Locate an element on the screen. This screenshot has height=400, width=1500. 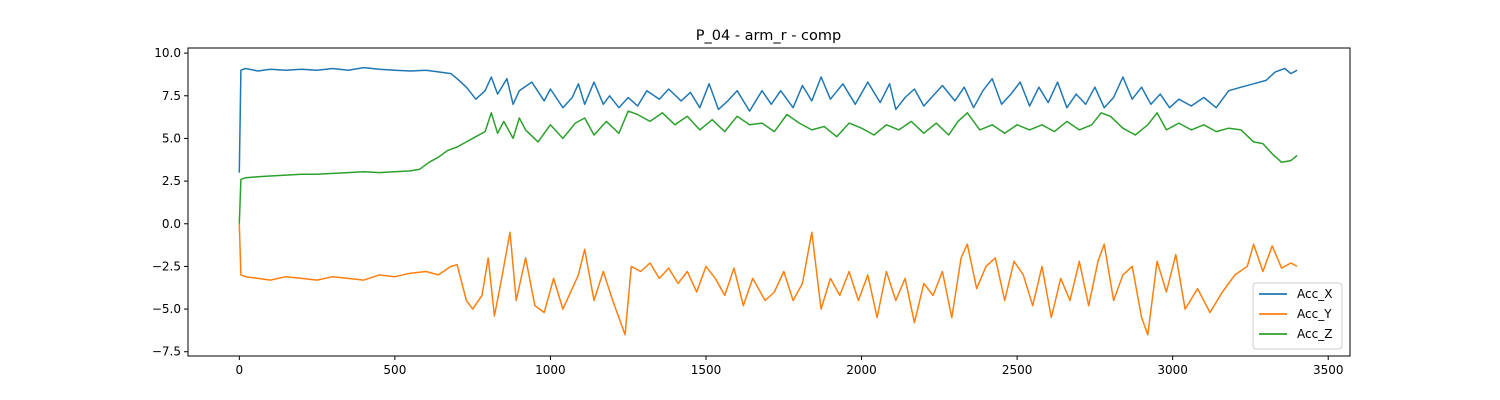
y-tick-label: 5.0 is located at coordinates (171, 138).